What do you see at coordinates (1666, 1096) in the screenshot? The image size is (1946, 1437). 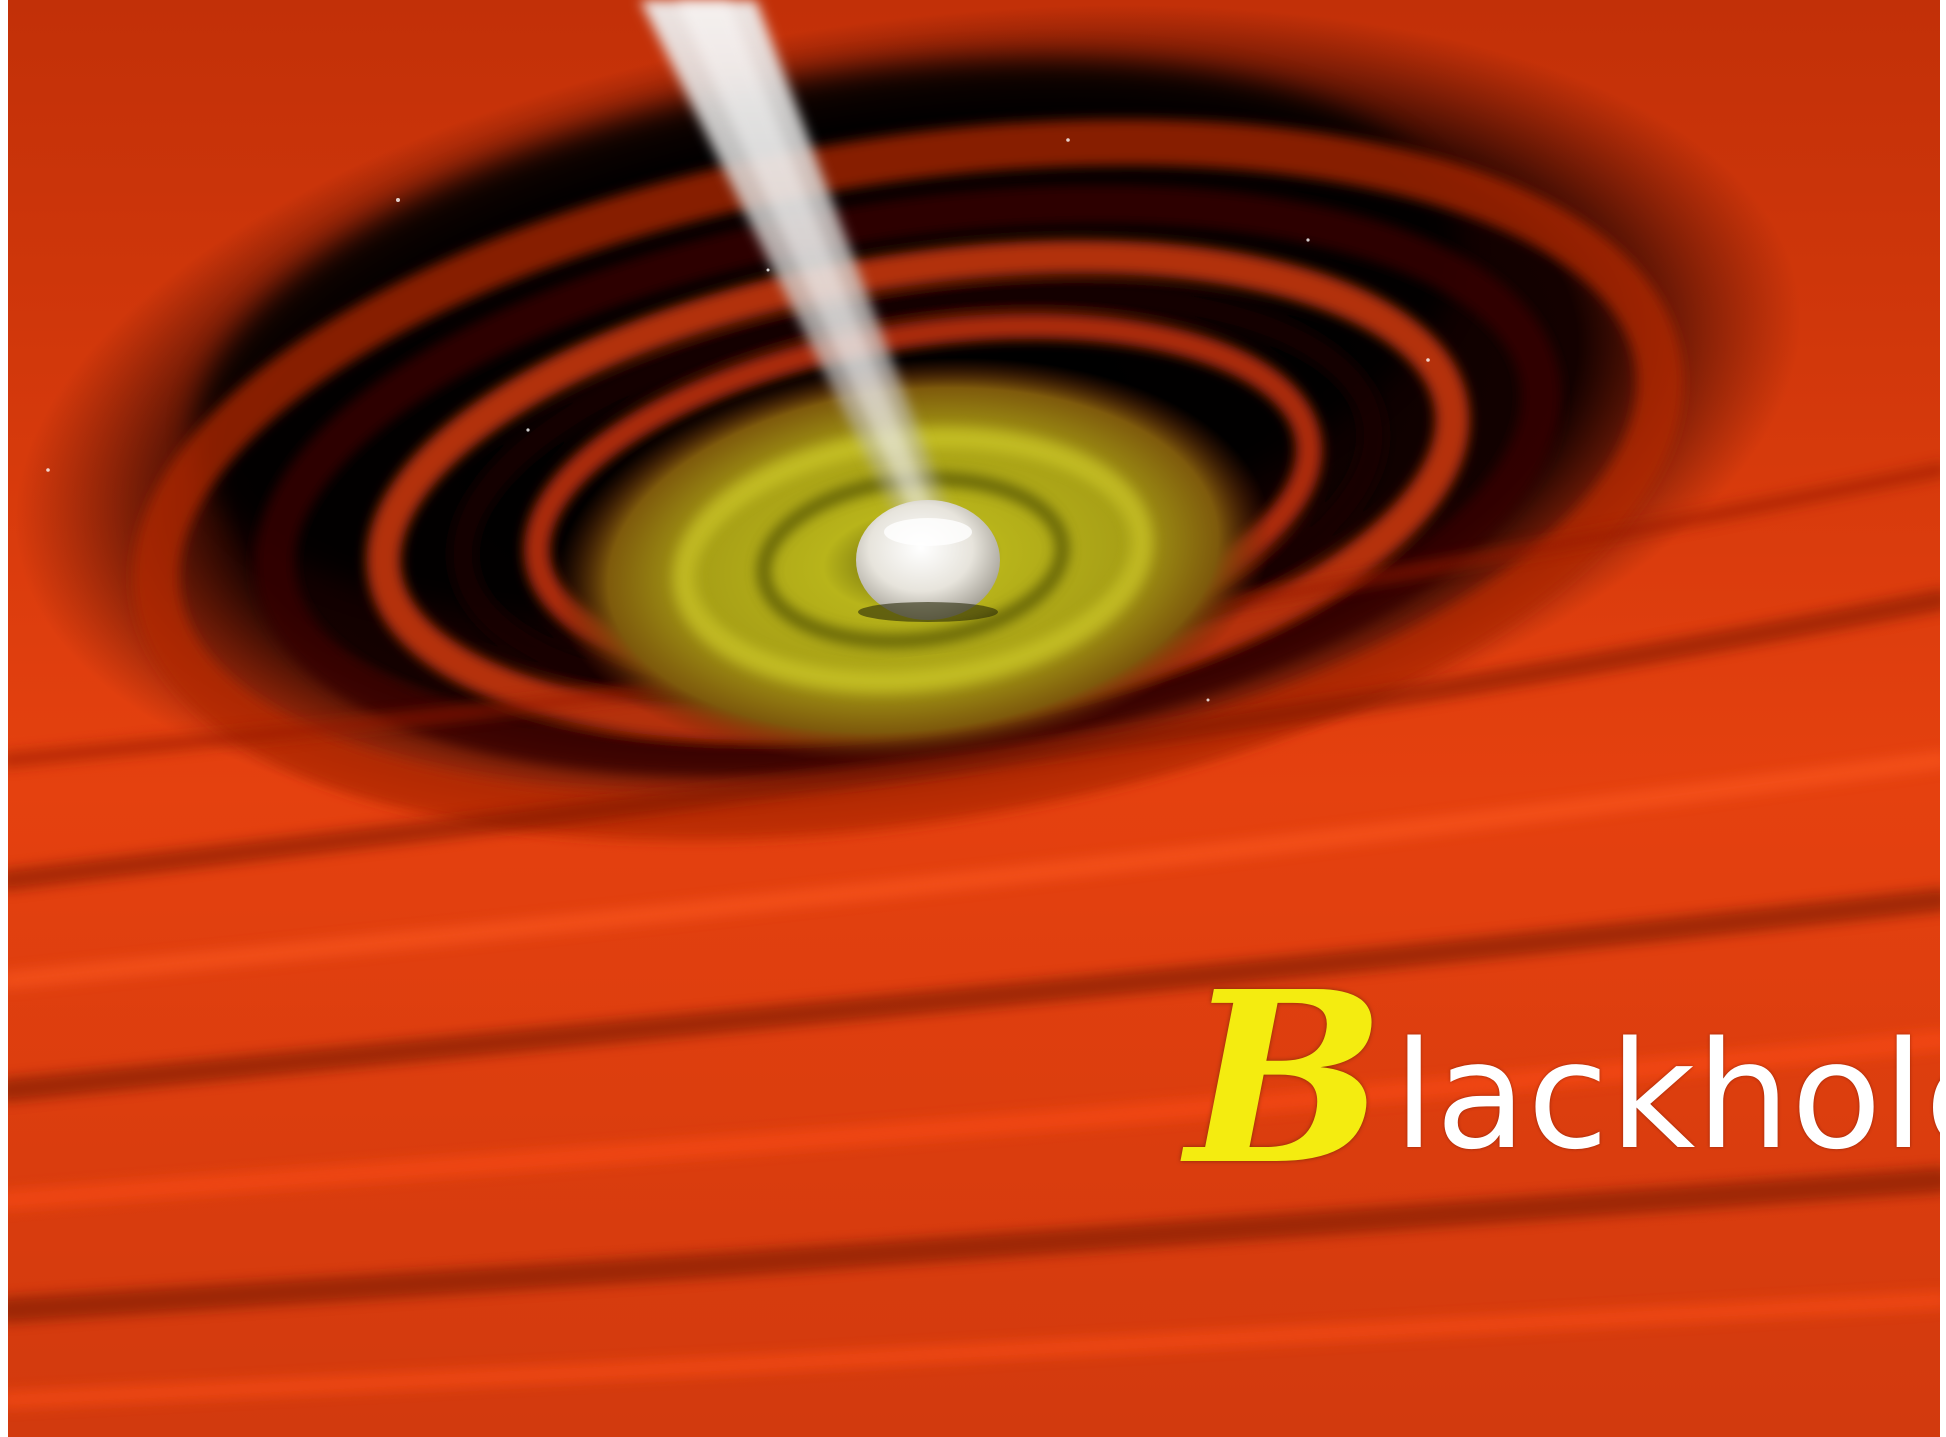 I see `title-rest: lackhole` at bounding box center [1666, 1096].